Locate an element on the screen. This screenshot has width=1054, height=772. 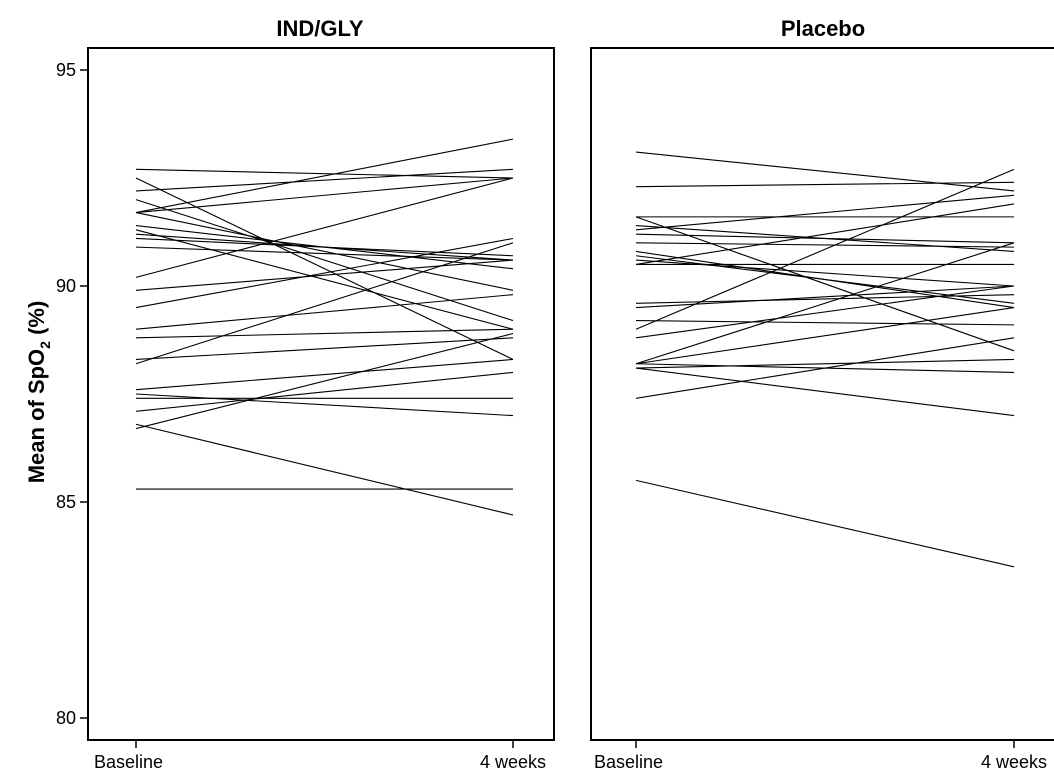
y-tick-label: 90 is located at coordinates (66, 286).